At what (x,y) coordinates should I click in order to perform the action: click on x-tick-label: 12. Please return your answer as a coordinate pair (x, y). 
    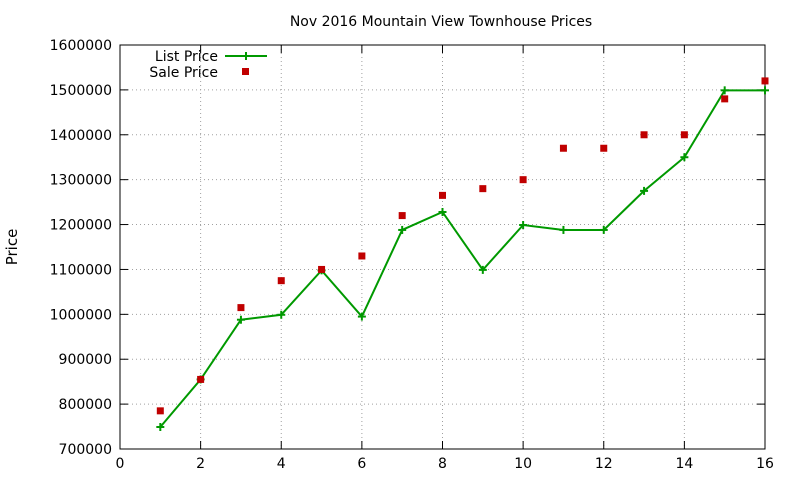
    Looking at the image, I should click on (604, 464).